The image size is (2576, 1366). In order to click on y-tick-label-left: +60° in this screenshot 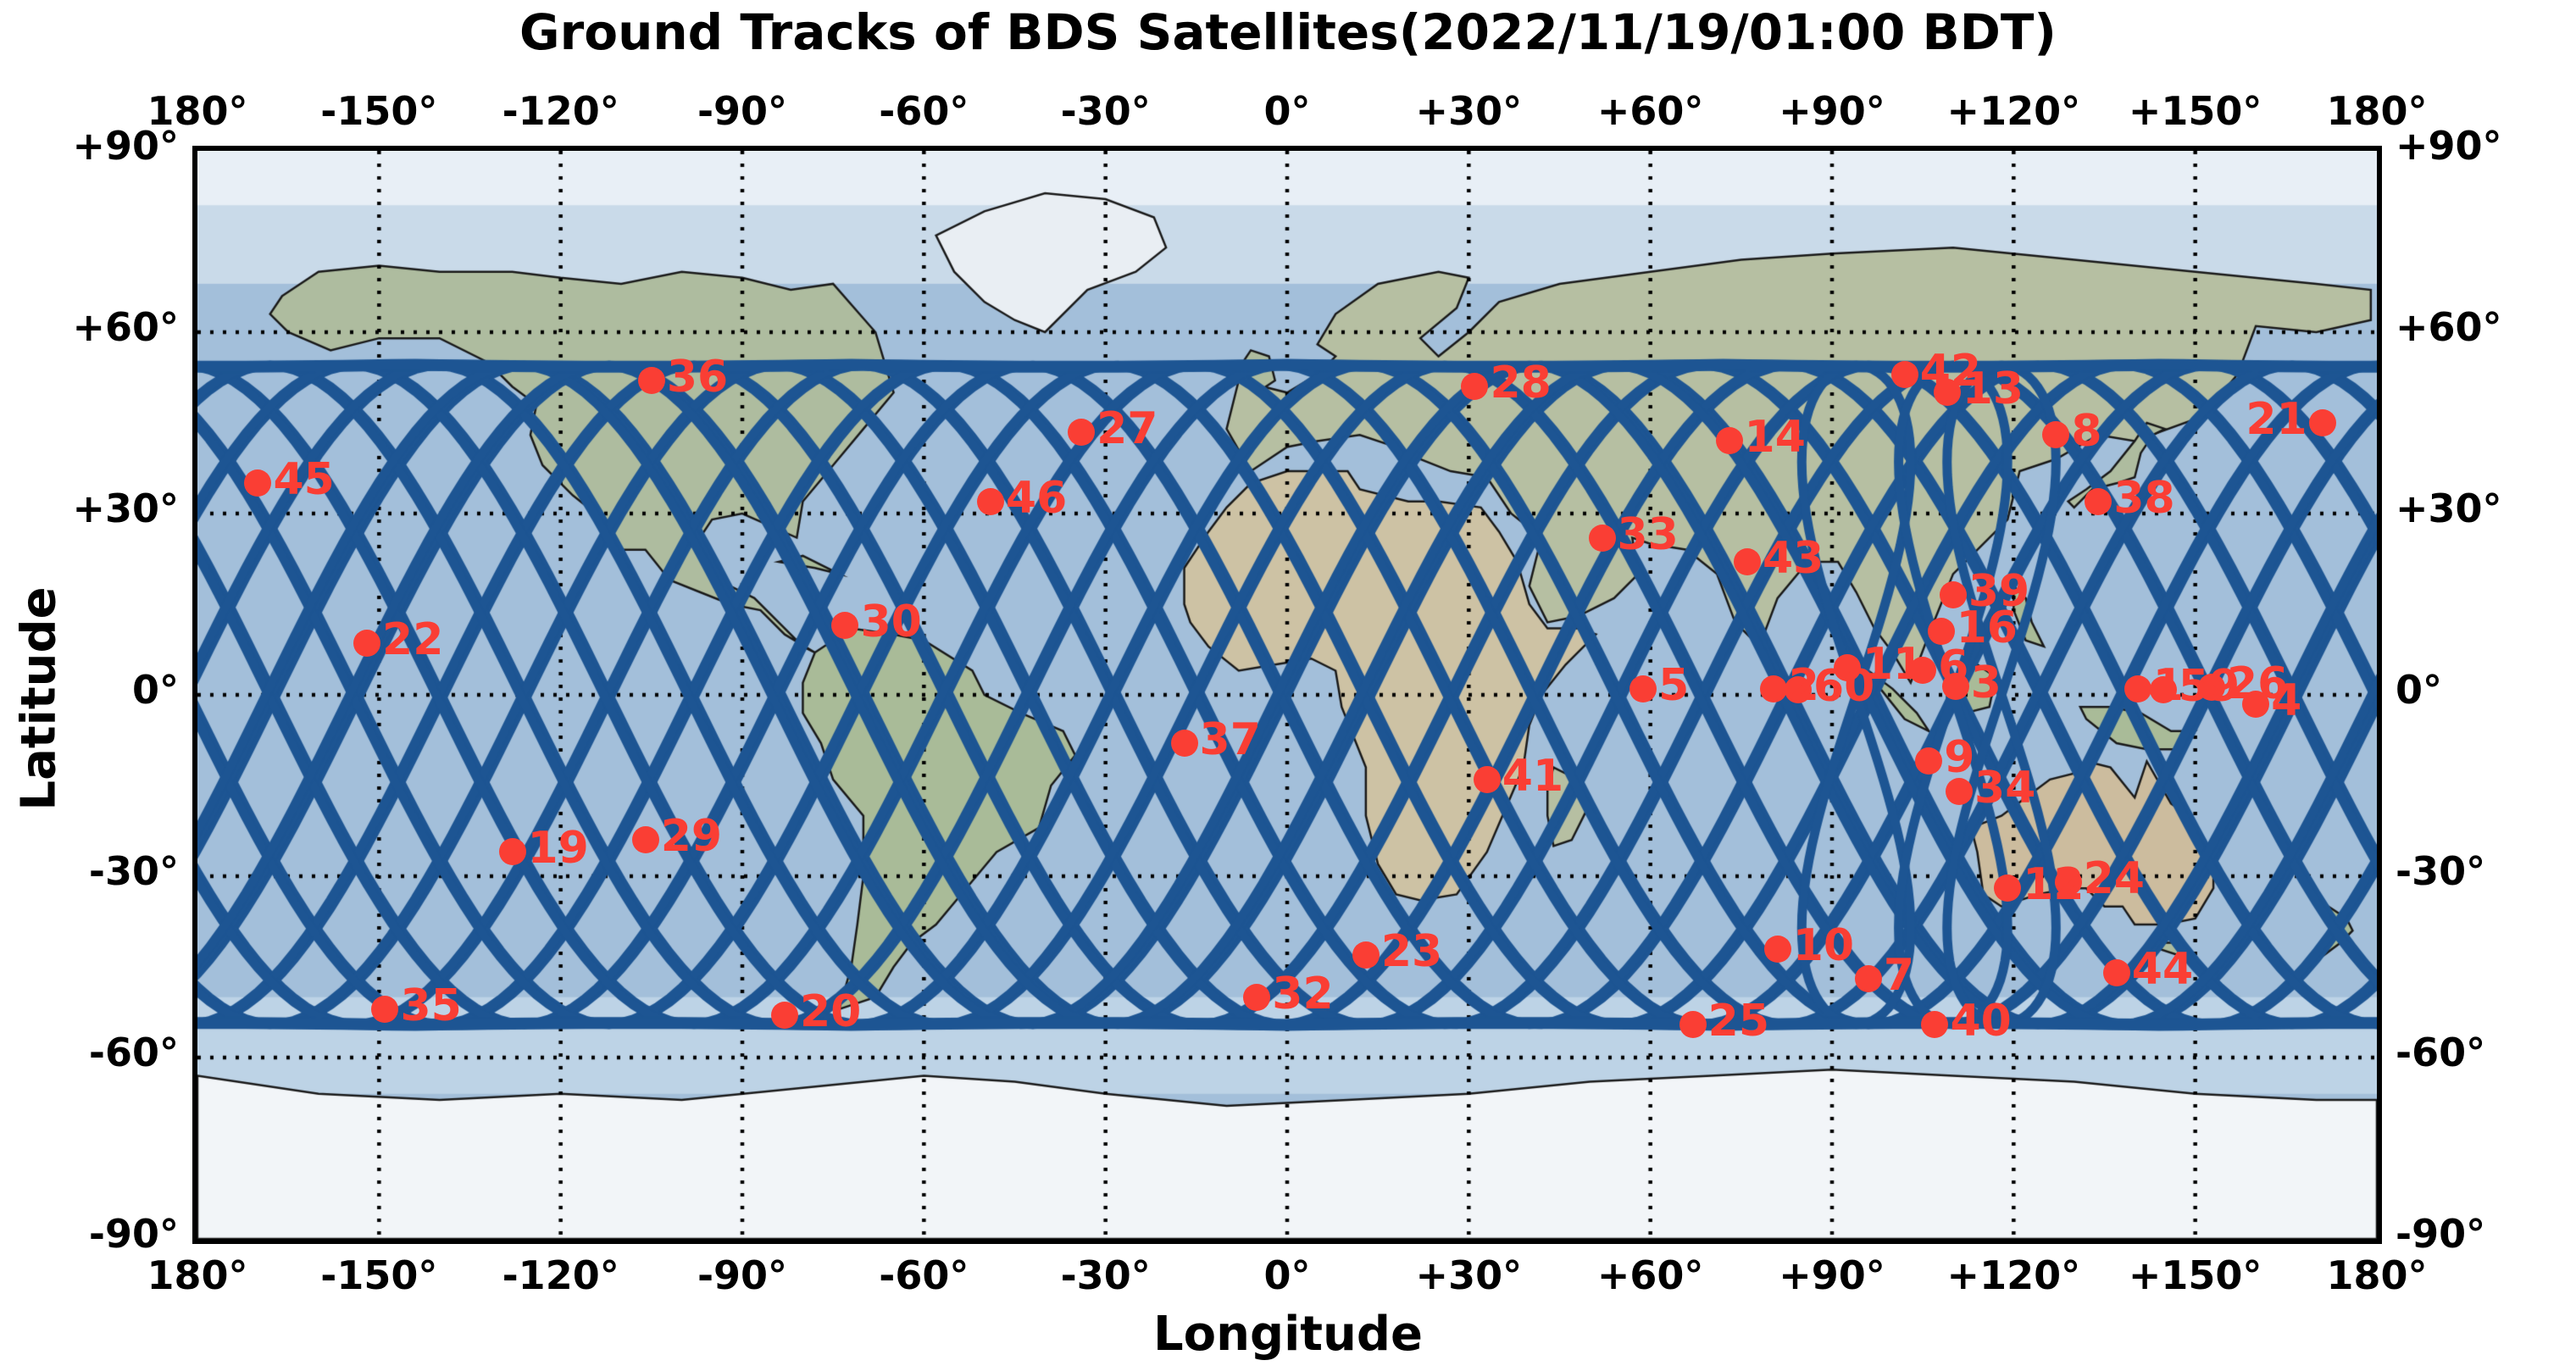, I will do `click(126, 327)`.